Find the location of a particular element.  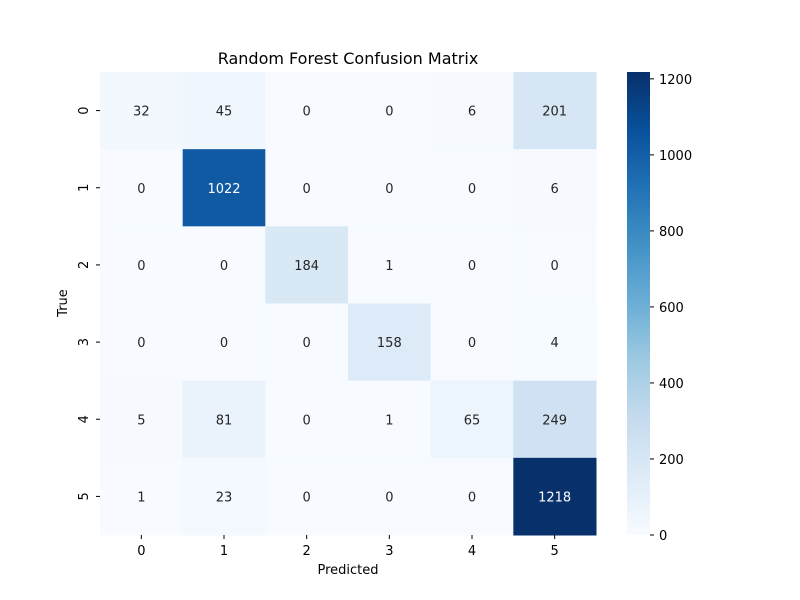

cell-value-label: 184 is located at coordinates (306, 266).